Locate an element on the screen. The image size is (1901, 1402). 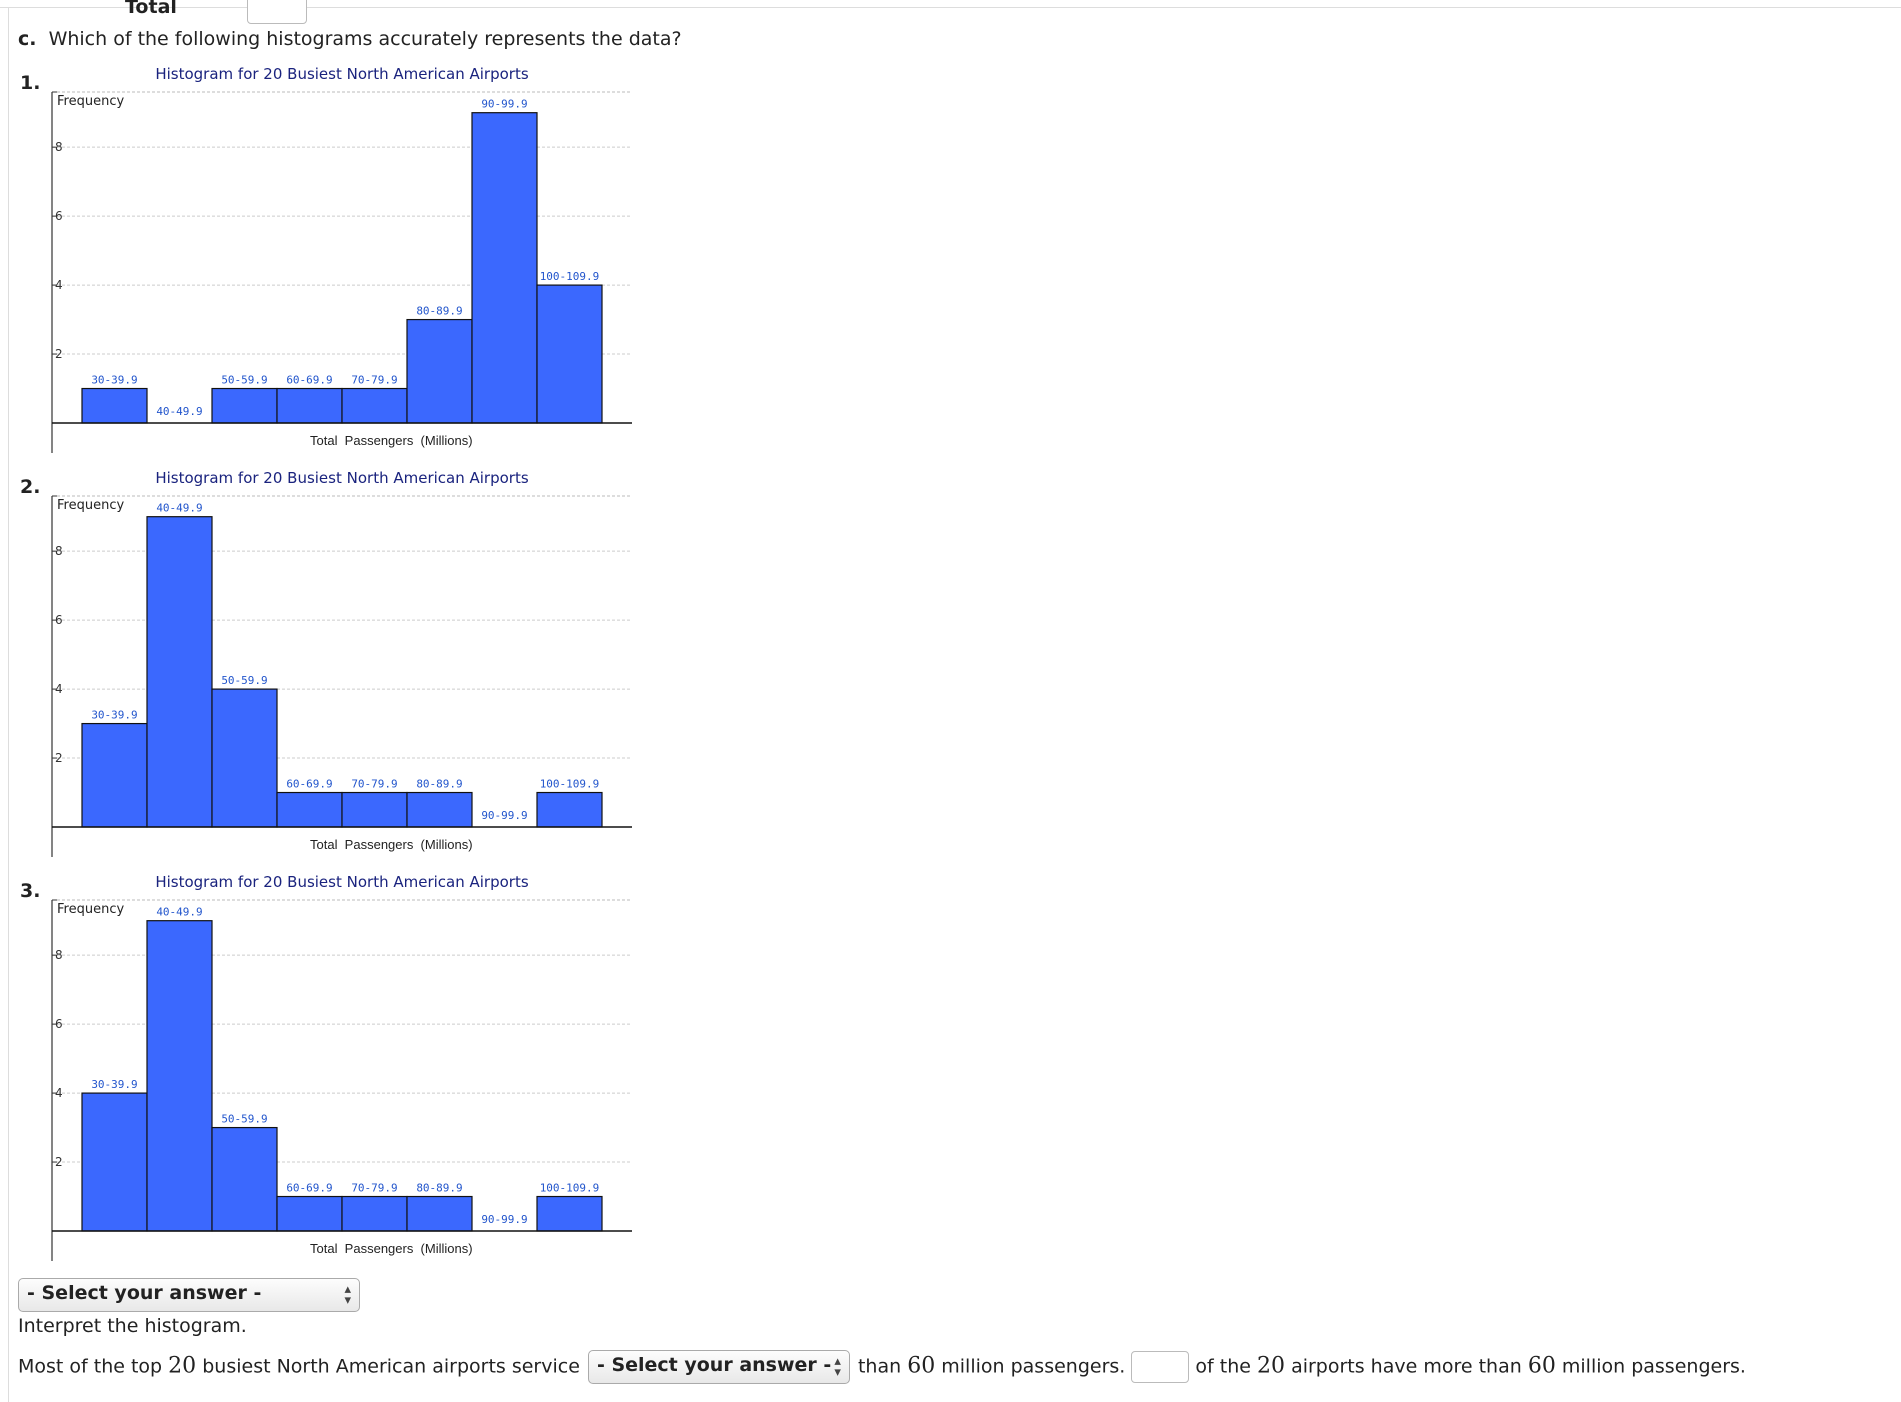
sentence-mid: busiest North American airports service is located at coordinates (391, 1366).